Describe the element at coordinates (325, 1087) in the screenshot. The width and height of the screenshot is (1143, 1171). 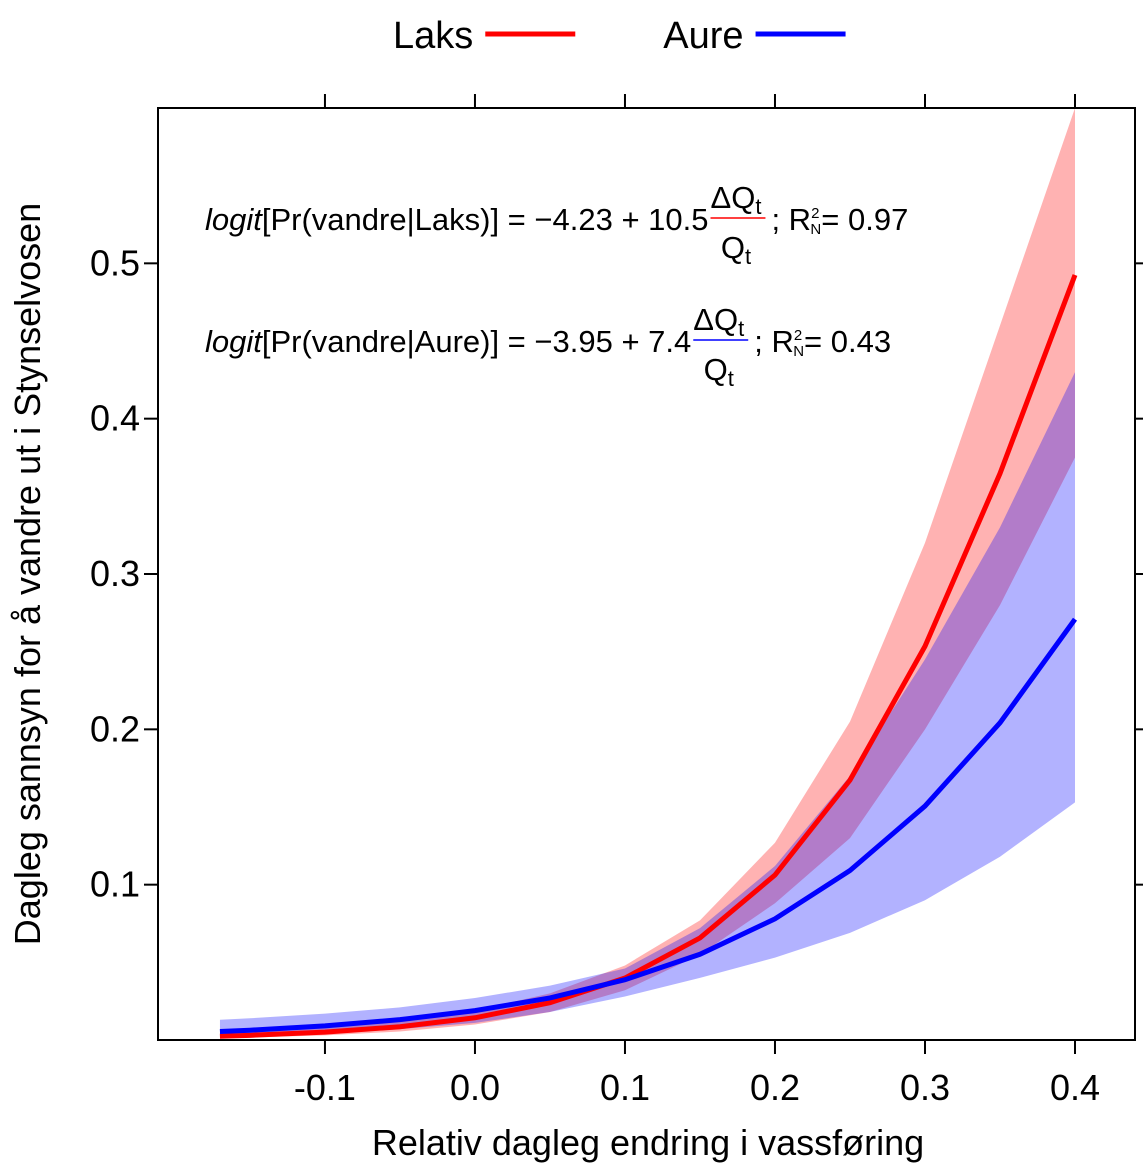
I see `x-tick-label: -0.1` at that location.